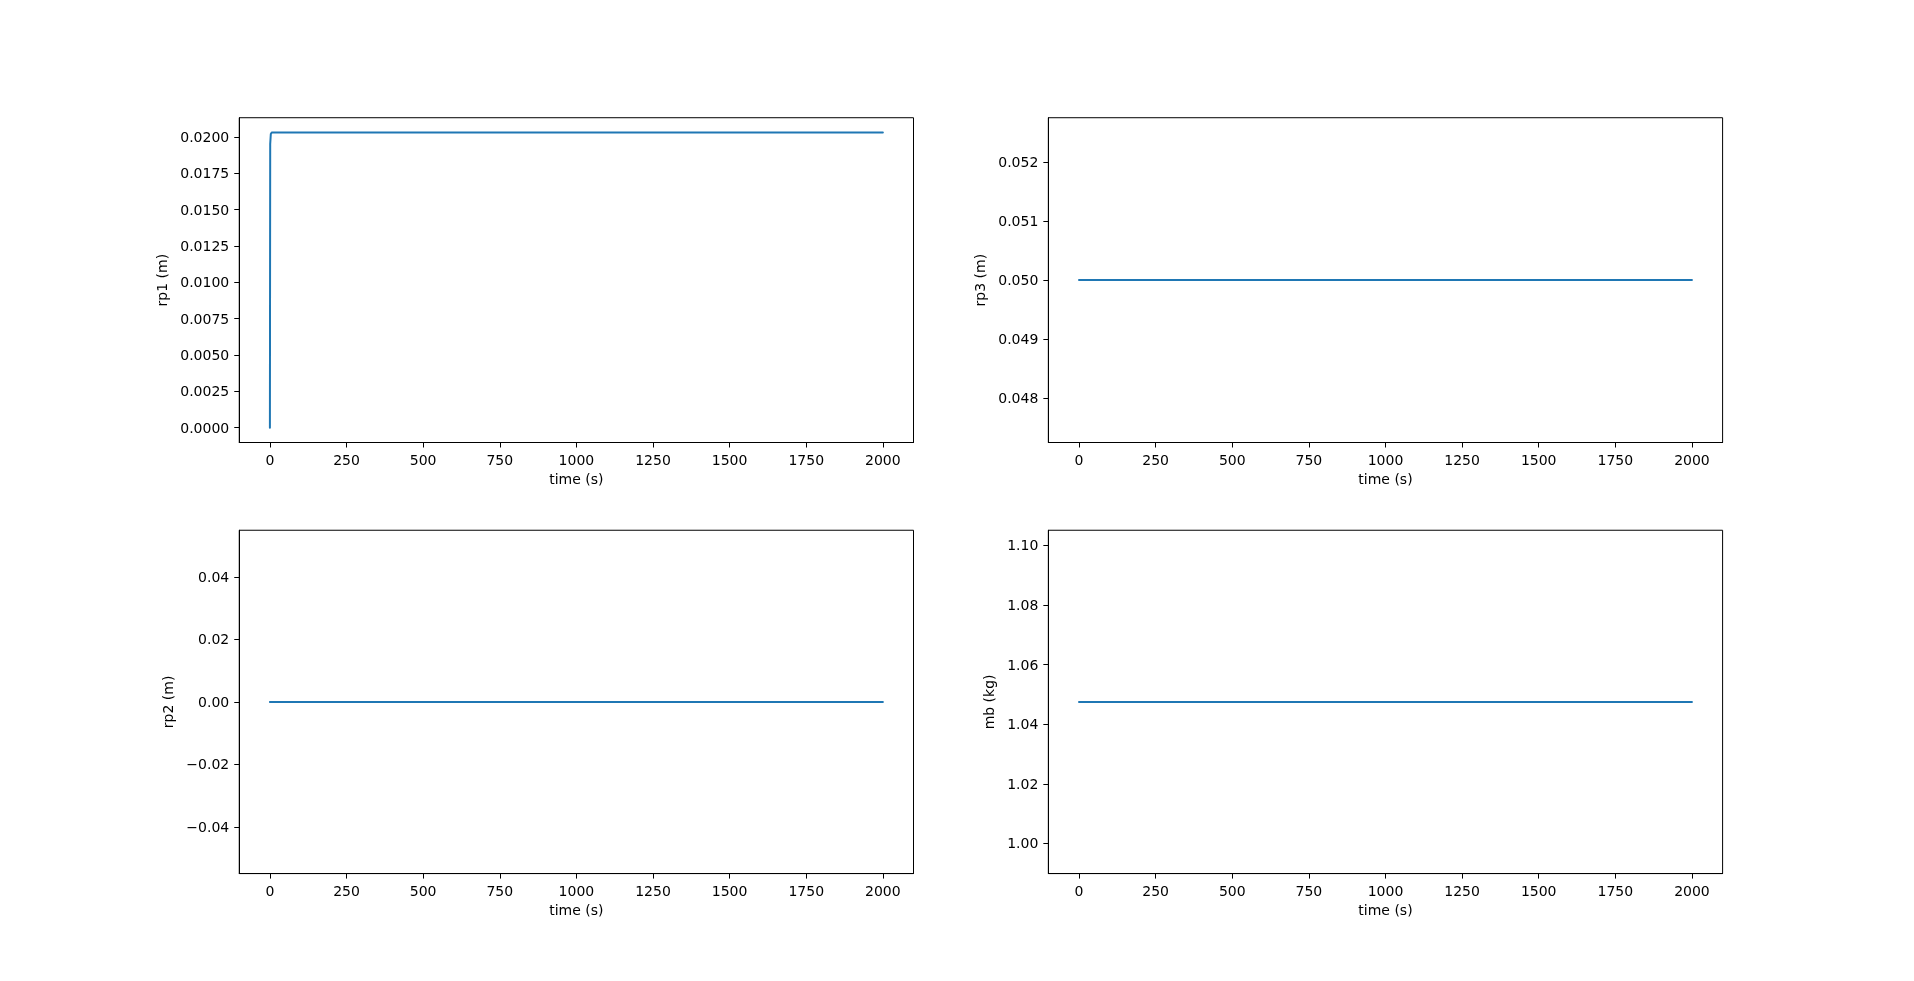 This screenshot has width=1914, height=981. I want to click on y-axis-title: rp2 (m), so click(168, 701).